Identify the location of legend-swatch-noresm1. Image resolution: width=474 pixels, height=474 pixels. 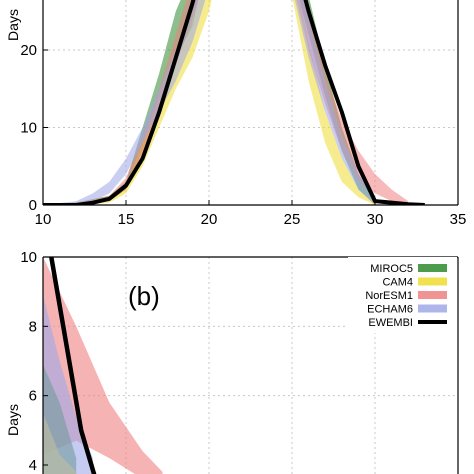
(432, 295).